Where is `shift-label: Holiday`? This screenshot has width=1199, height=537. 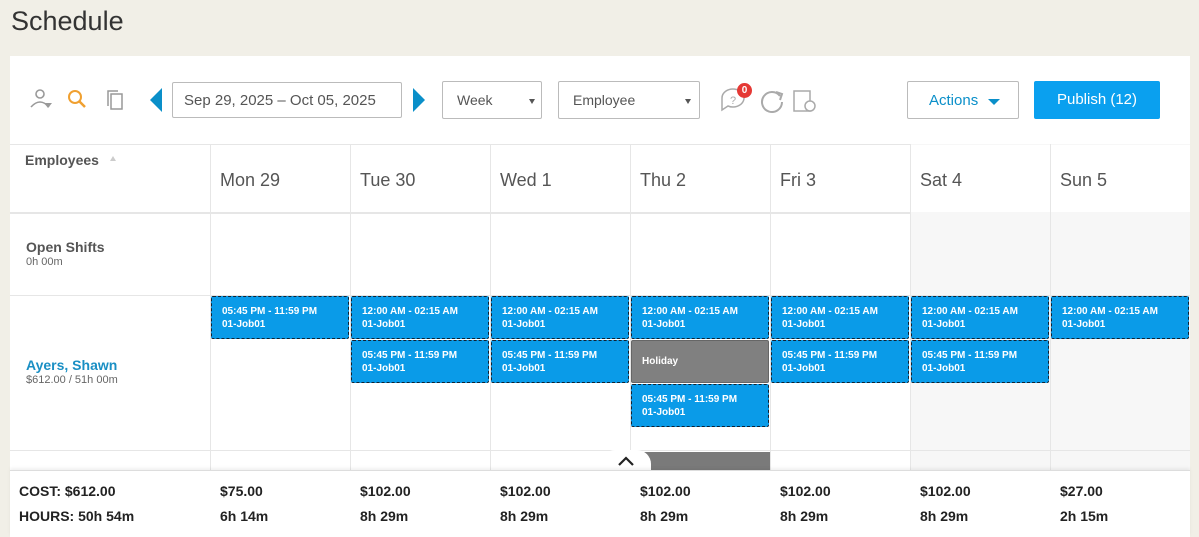 shift-label: Holiday is located at coordinates (660, 361).